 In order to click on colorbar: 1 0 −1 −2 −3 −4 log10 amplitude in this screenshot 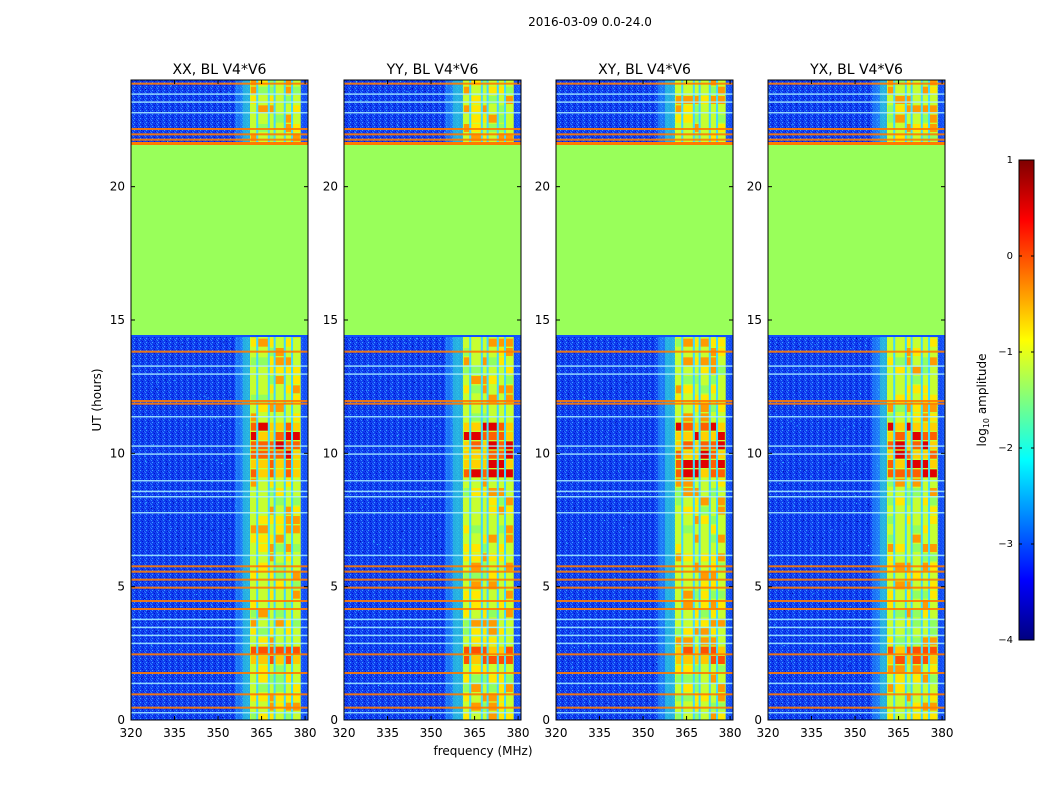, I will do `click(1005, 400)`.